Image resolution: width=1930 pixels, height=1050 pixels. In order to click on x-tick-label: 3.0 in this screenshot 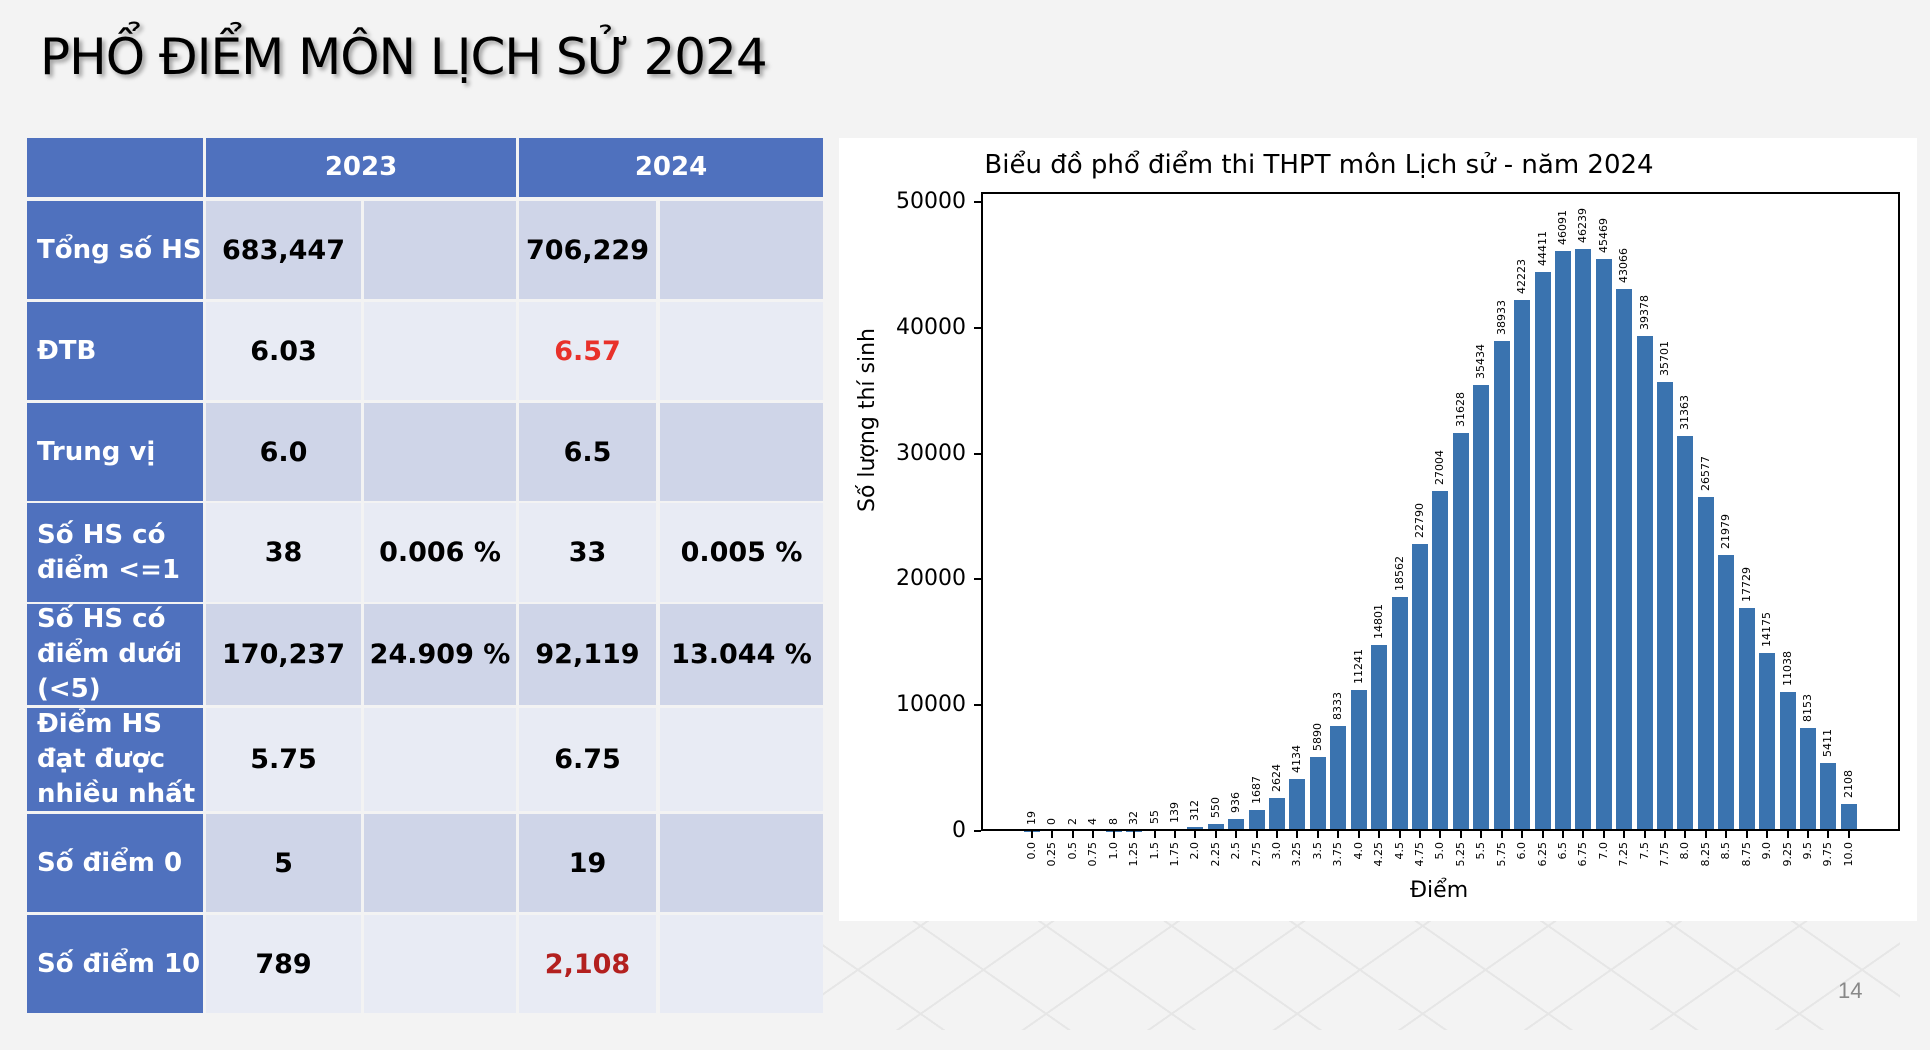, I will do `click(1277, 851)`.